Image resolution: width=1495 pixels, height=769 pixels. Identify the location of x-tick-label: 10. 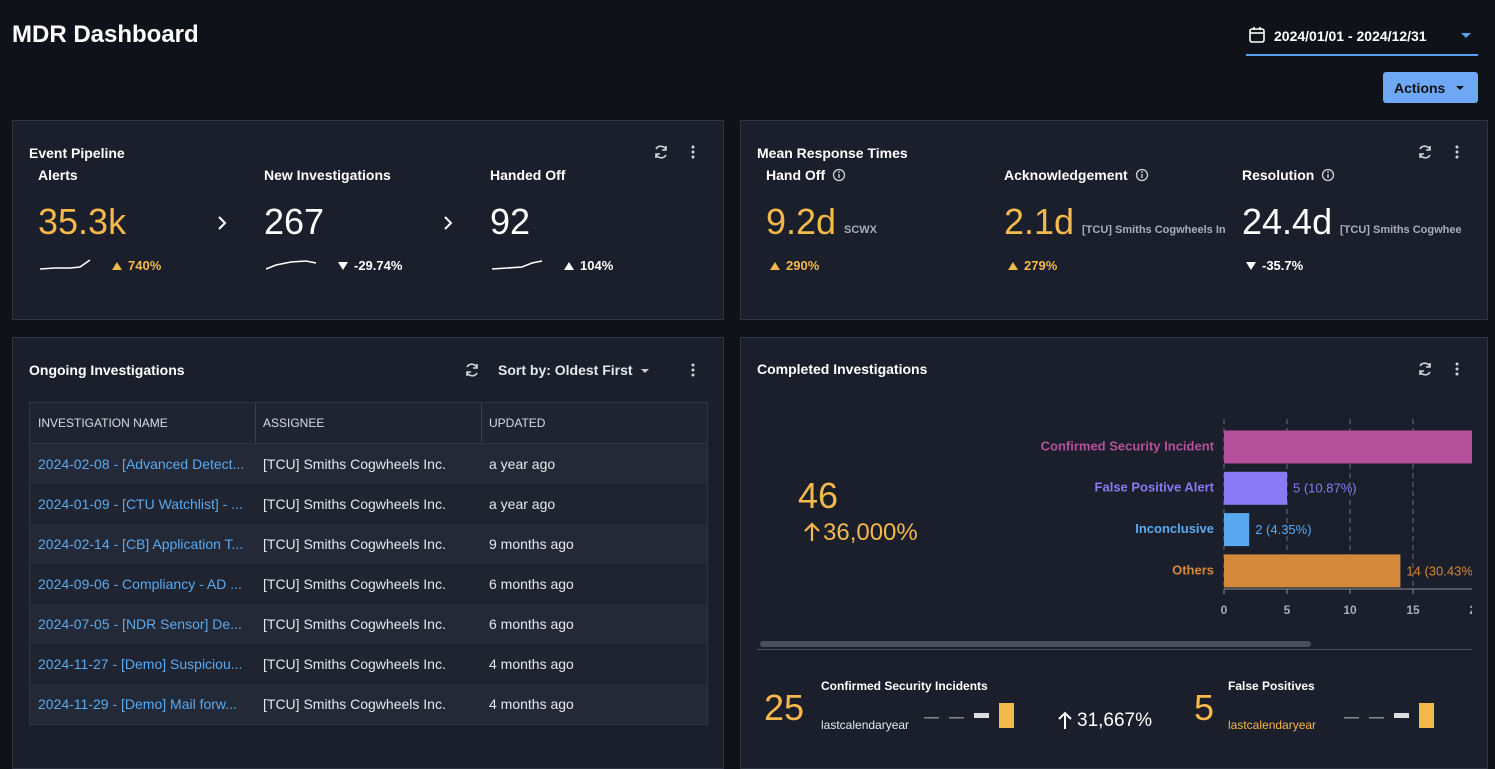
(1350, 610).